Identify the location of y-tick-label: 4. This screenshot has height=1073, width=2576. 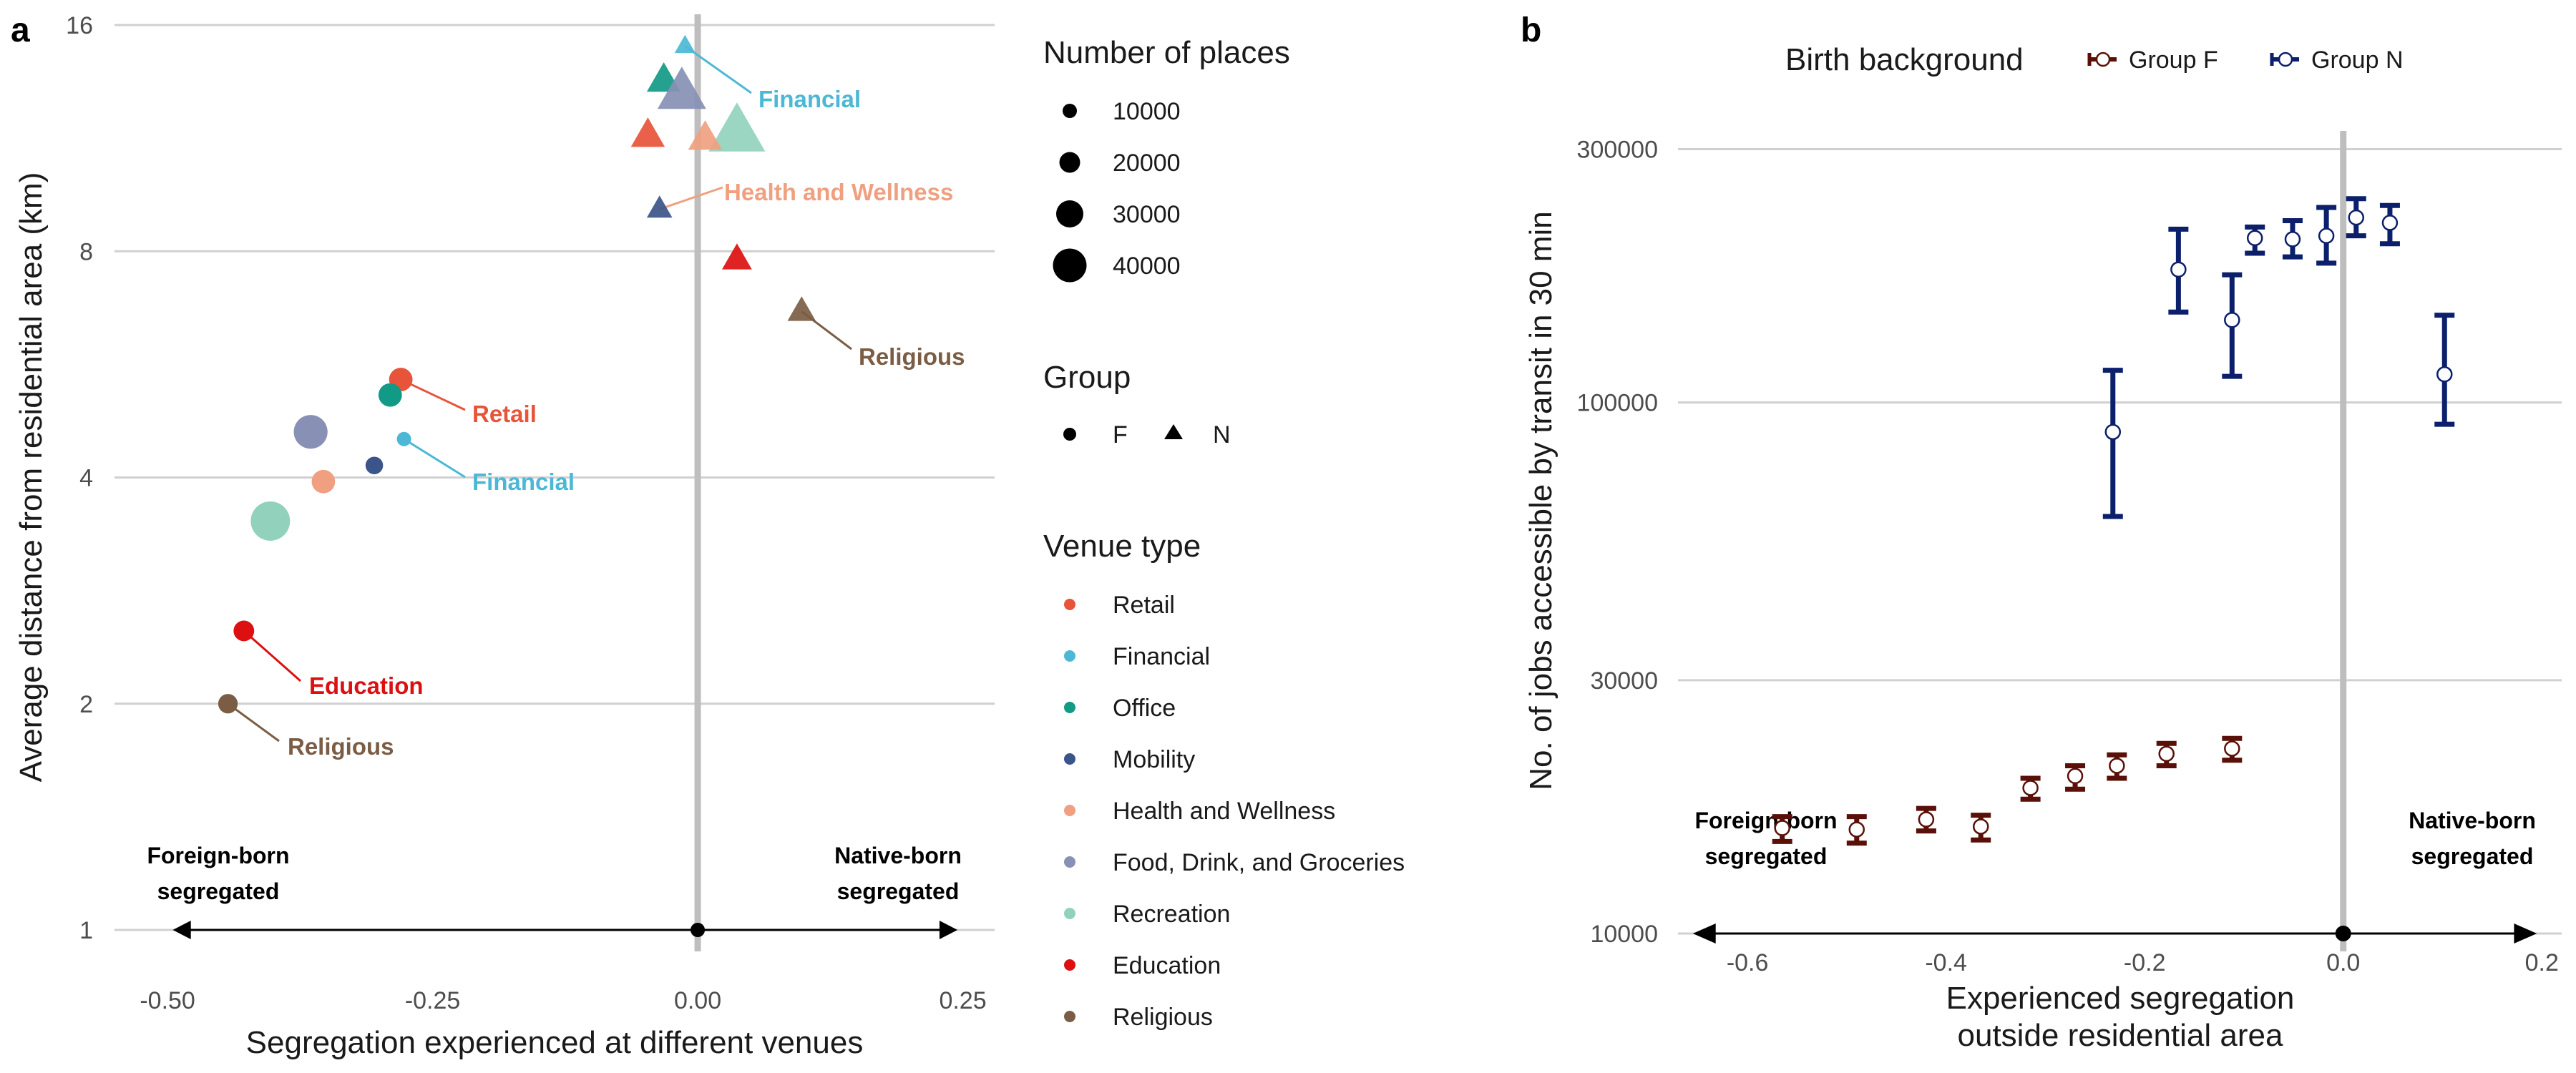
(86, 478).